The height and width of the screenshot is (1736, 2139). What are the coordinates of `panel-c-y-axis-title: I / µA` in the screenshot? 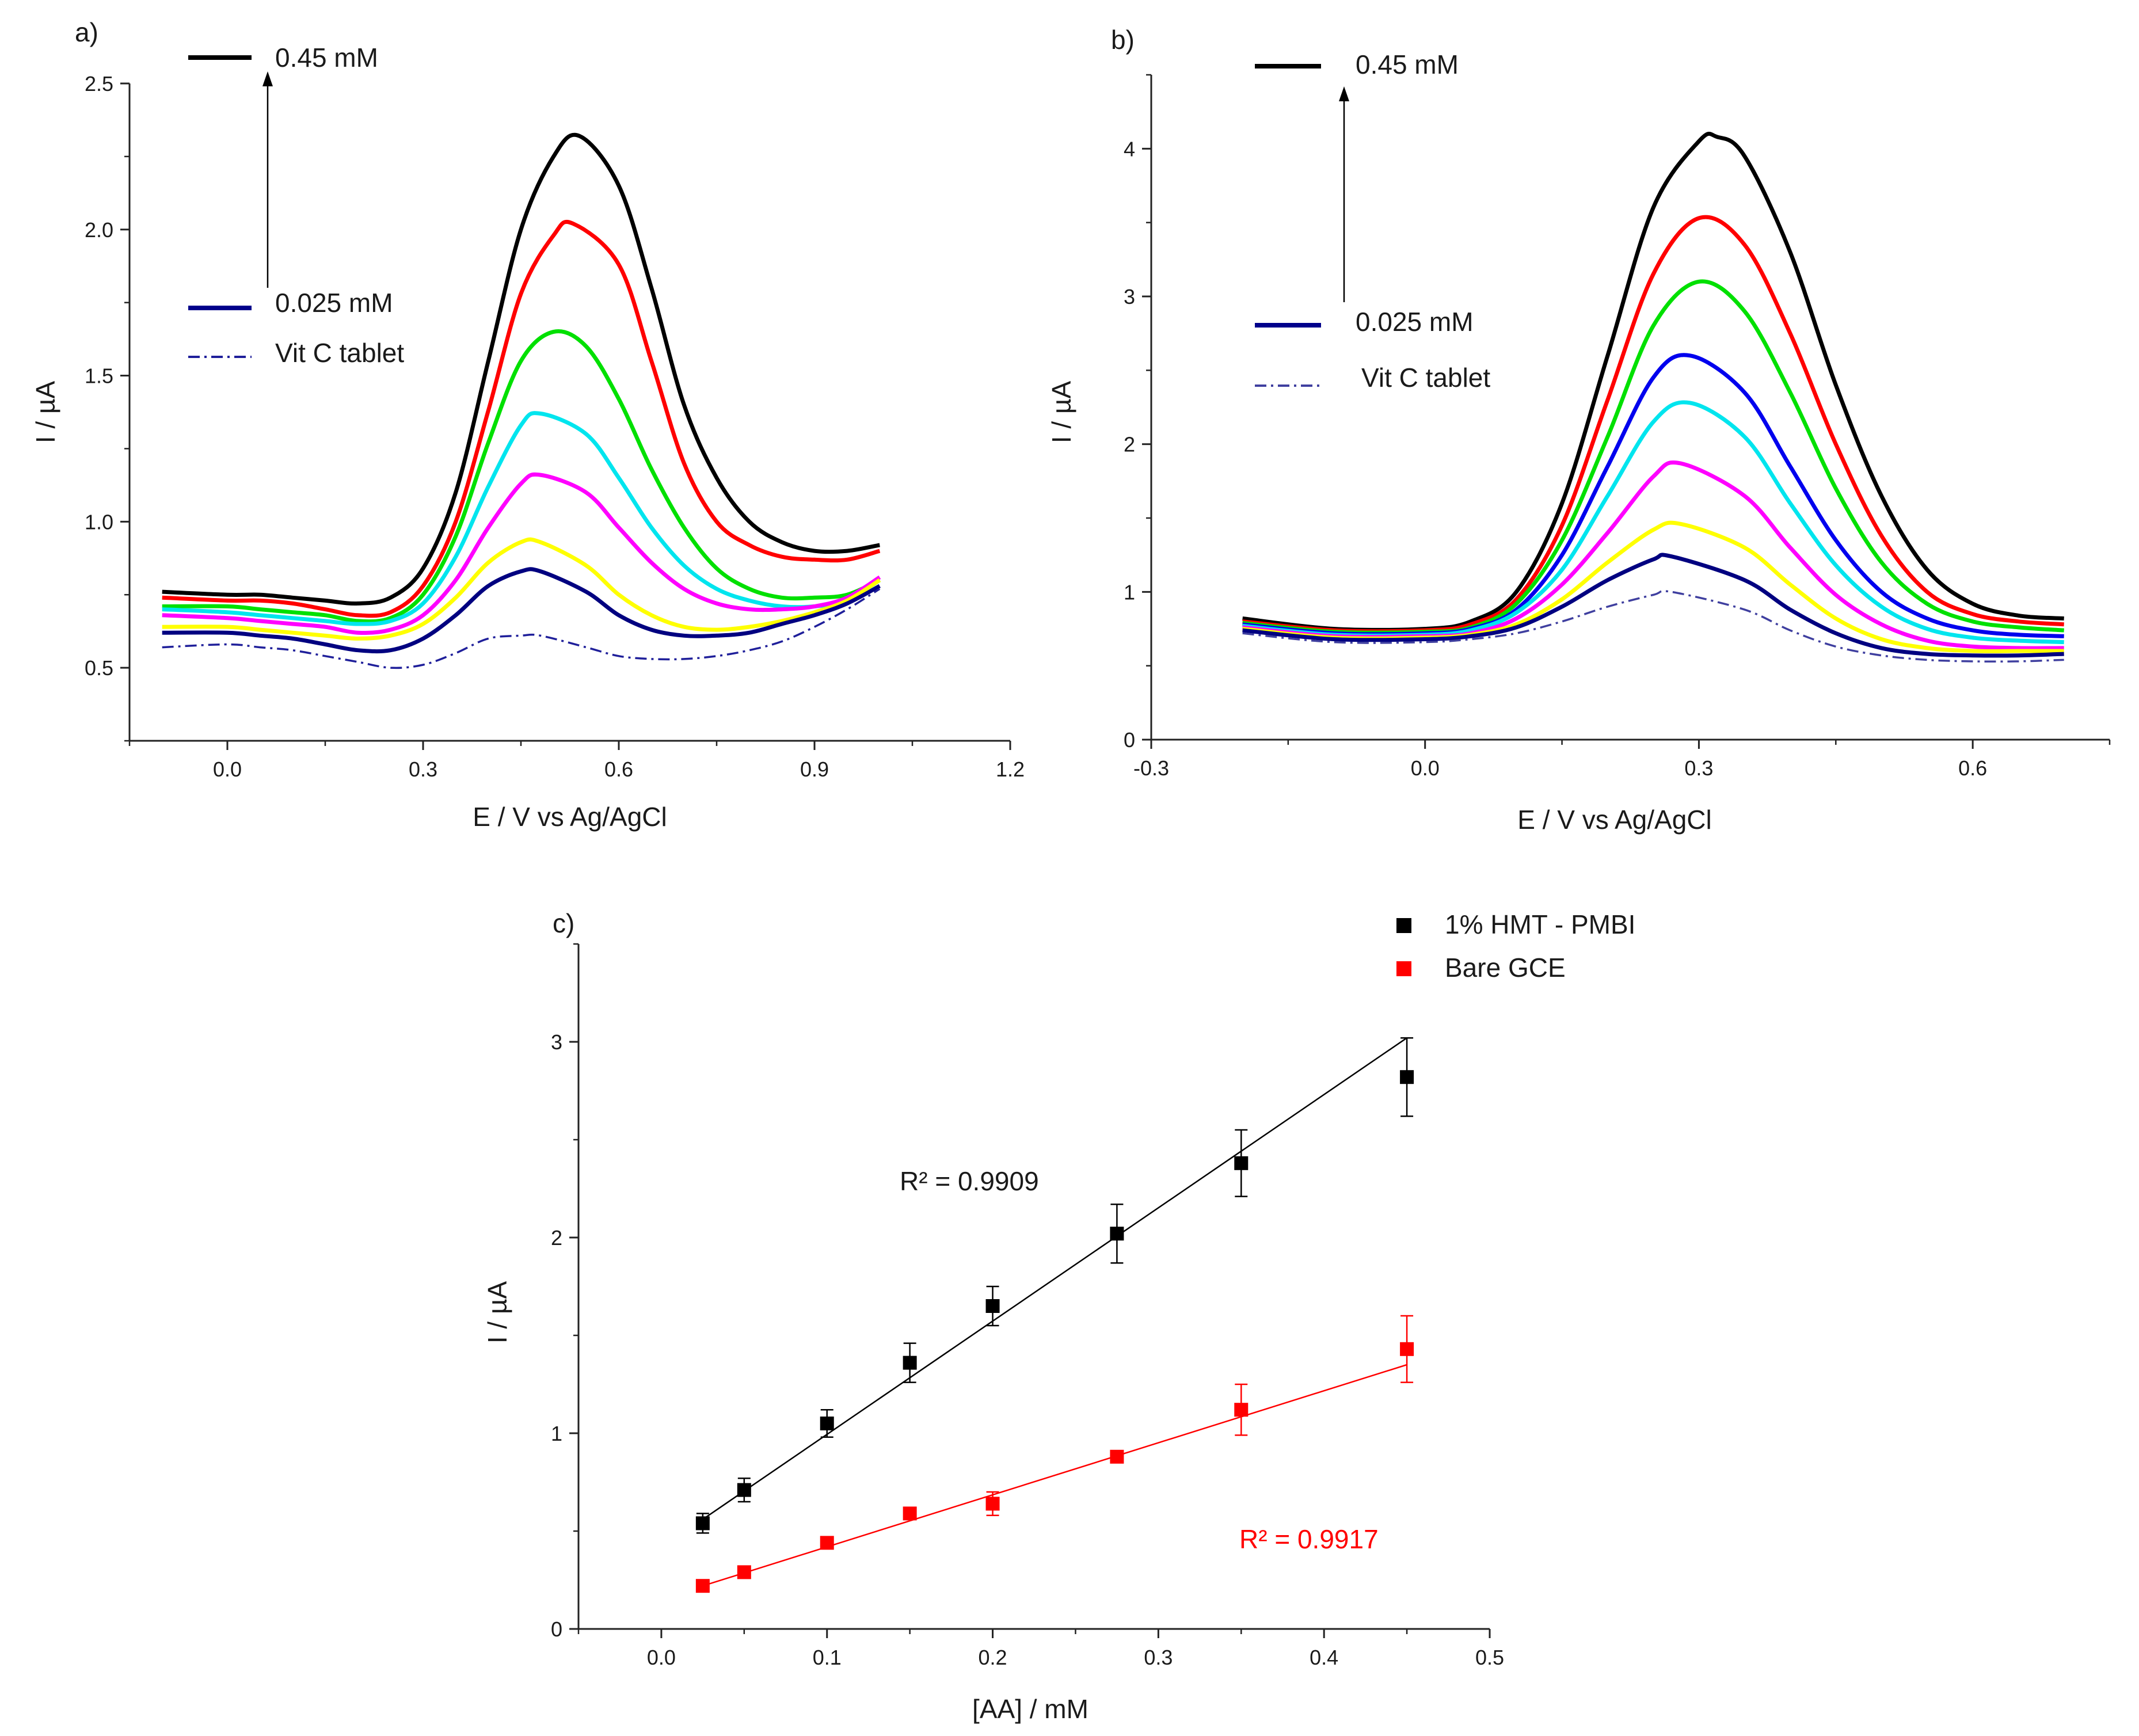 It's located at (497, 1312).